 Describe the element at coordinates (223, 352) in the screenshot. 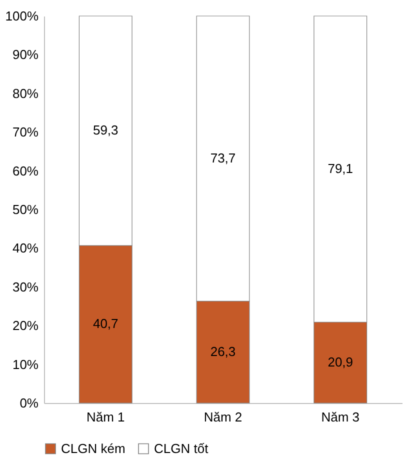

I see `data-label: 26,3` at that location.